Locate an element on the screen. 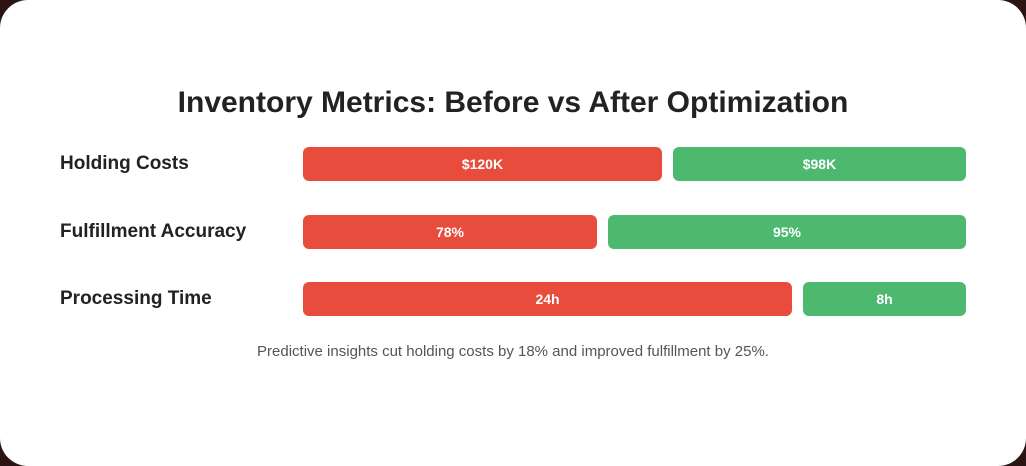 Image resolution: width=1026 pixels, height=466 pixels. metric-row: Holding Costs $120K $98K is located at coordinates (513, 164).